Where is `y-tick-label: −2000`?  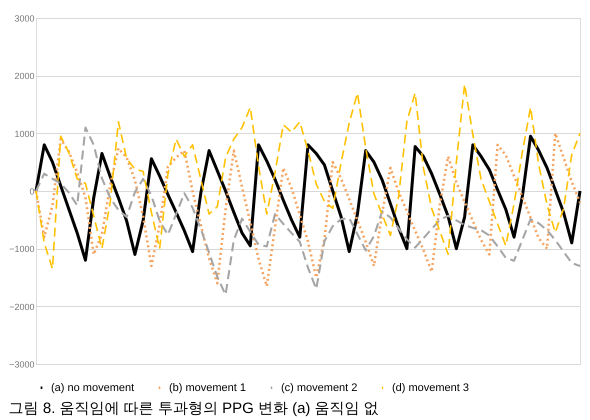 y-tick-label: −2000 is located at coordinates (21, 307).